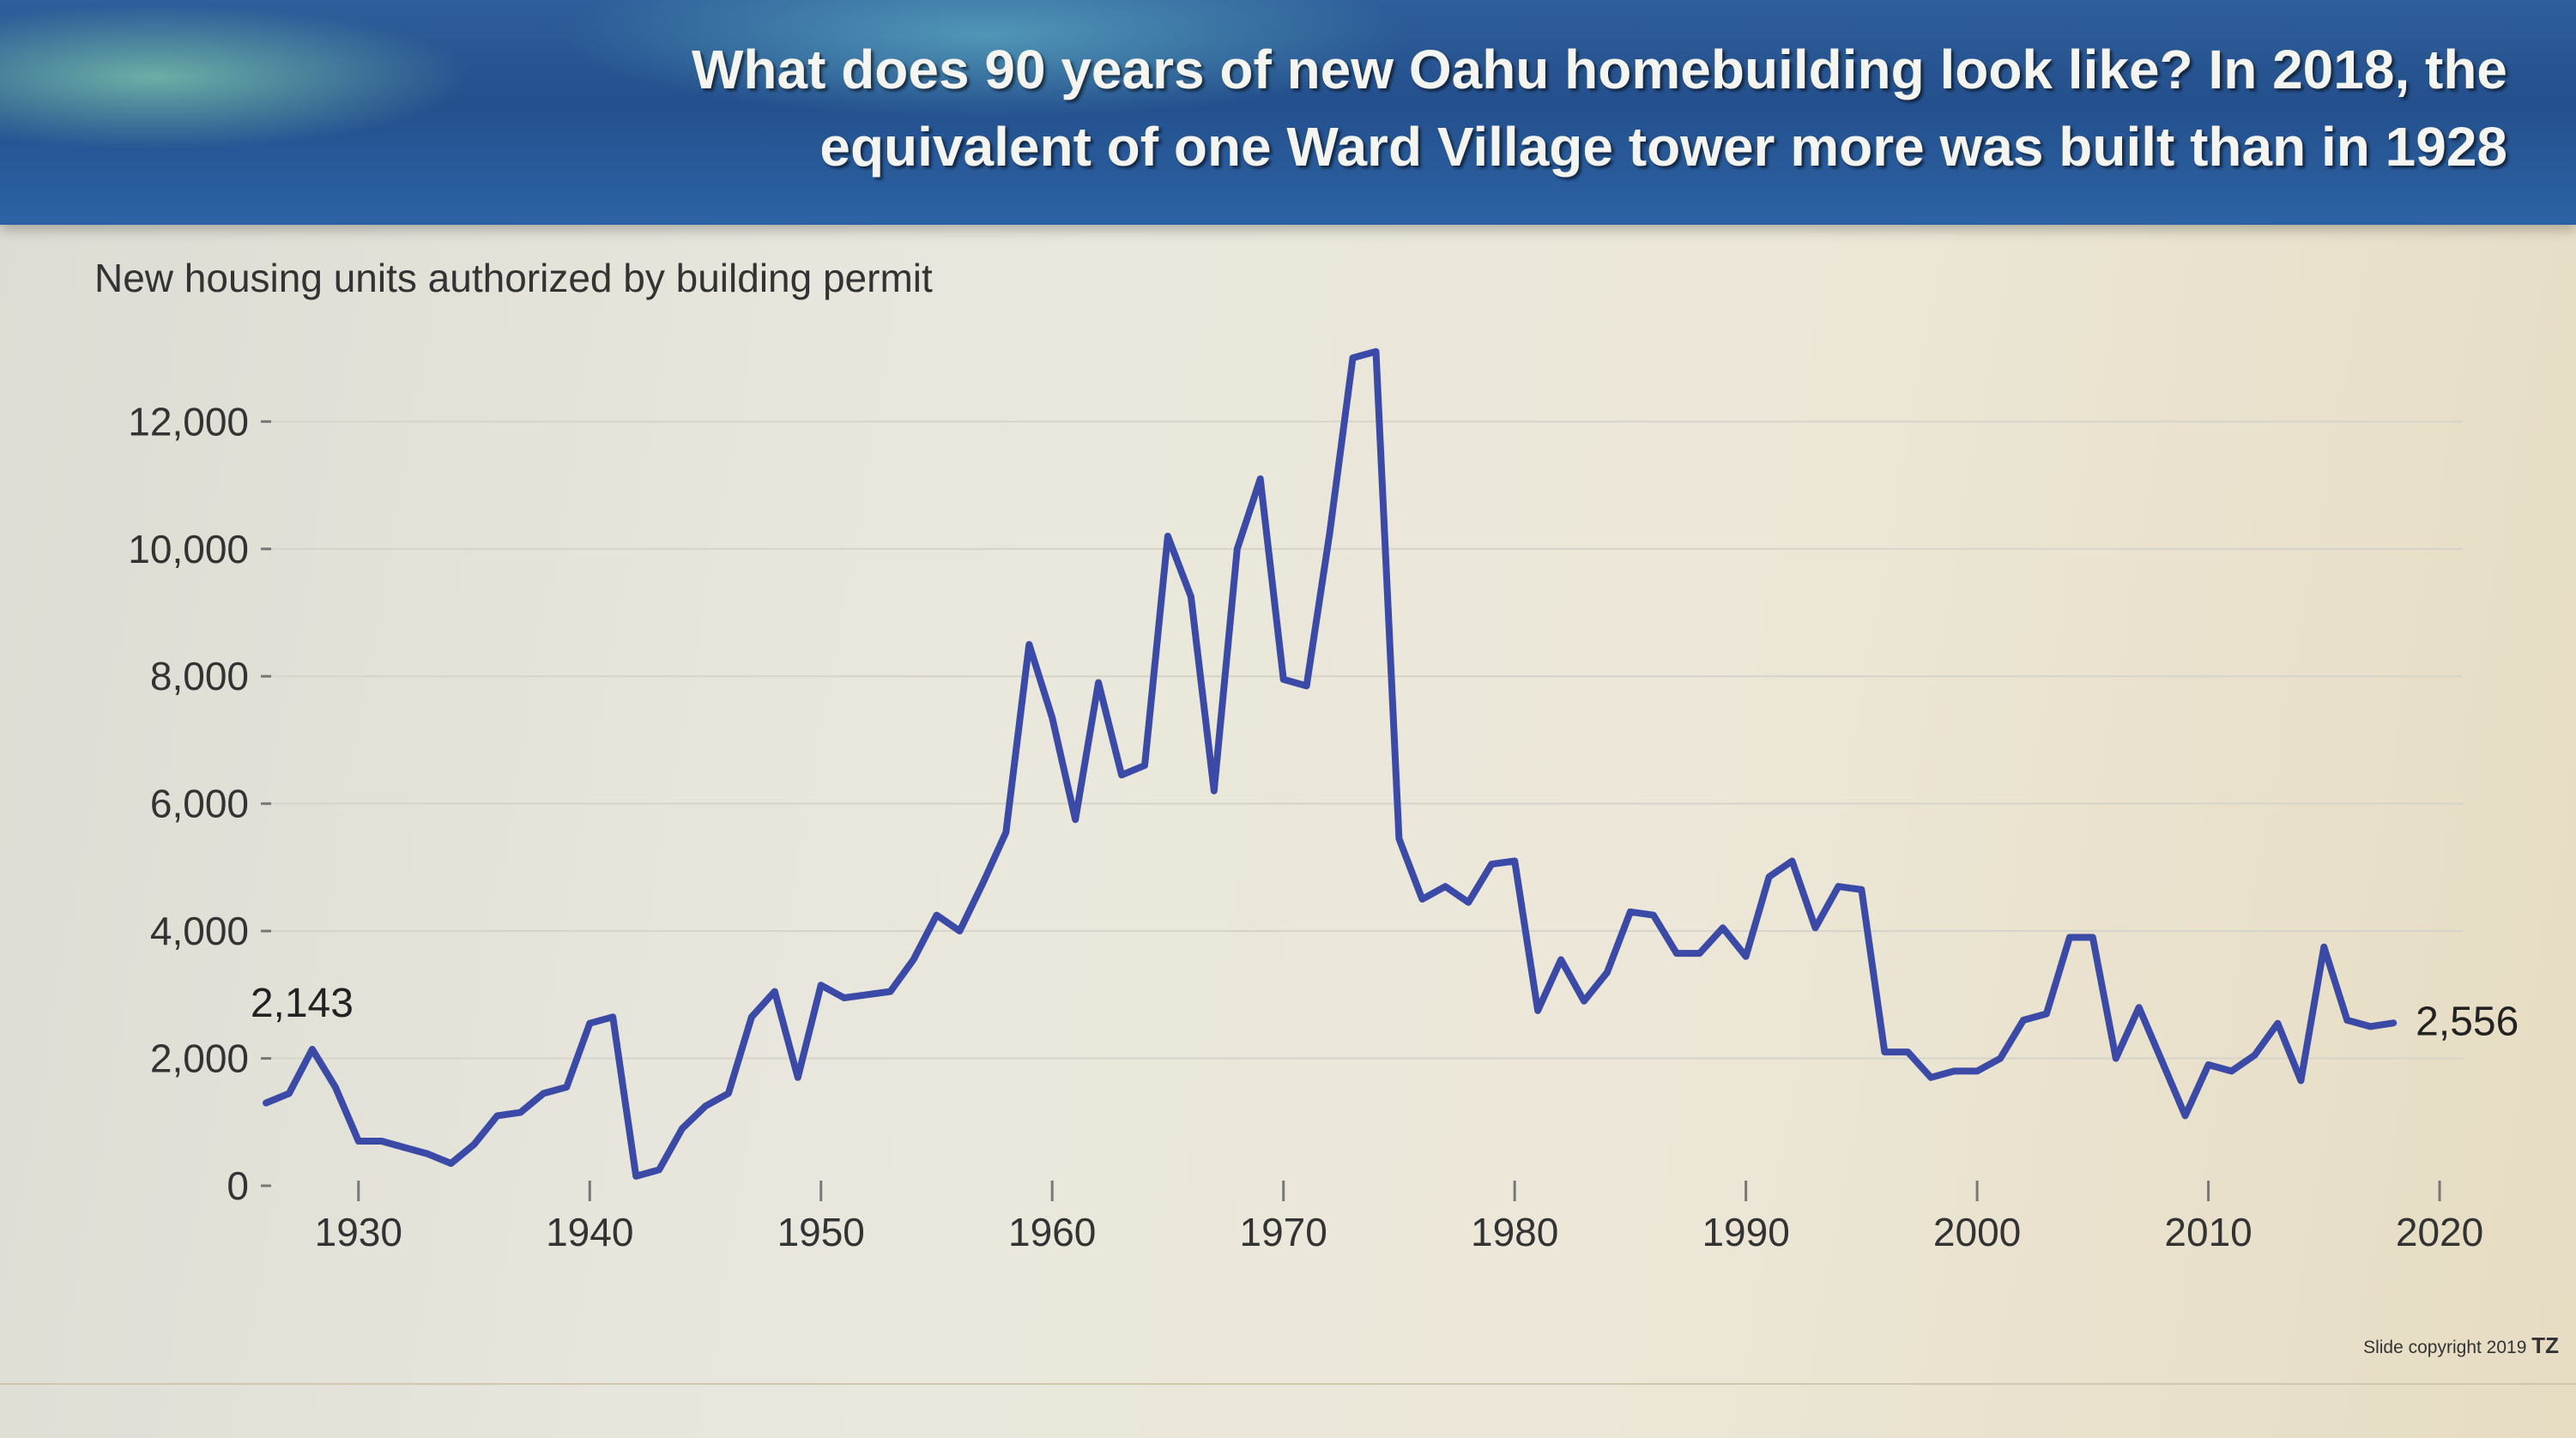 The height and width of the screenshot is (1438, 2576). What do you see at coordinates (358, 1141) in the screenshot?
I see `data-point-1930` at bounding box center [358, 1141].